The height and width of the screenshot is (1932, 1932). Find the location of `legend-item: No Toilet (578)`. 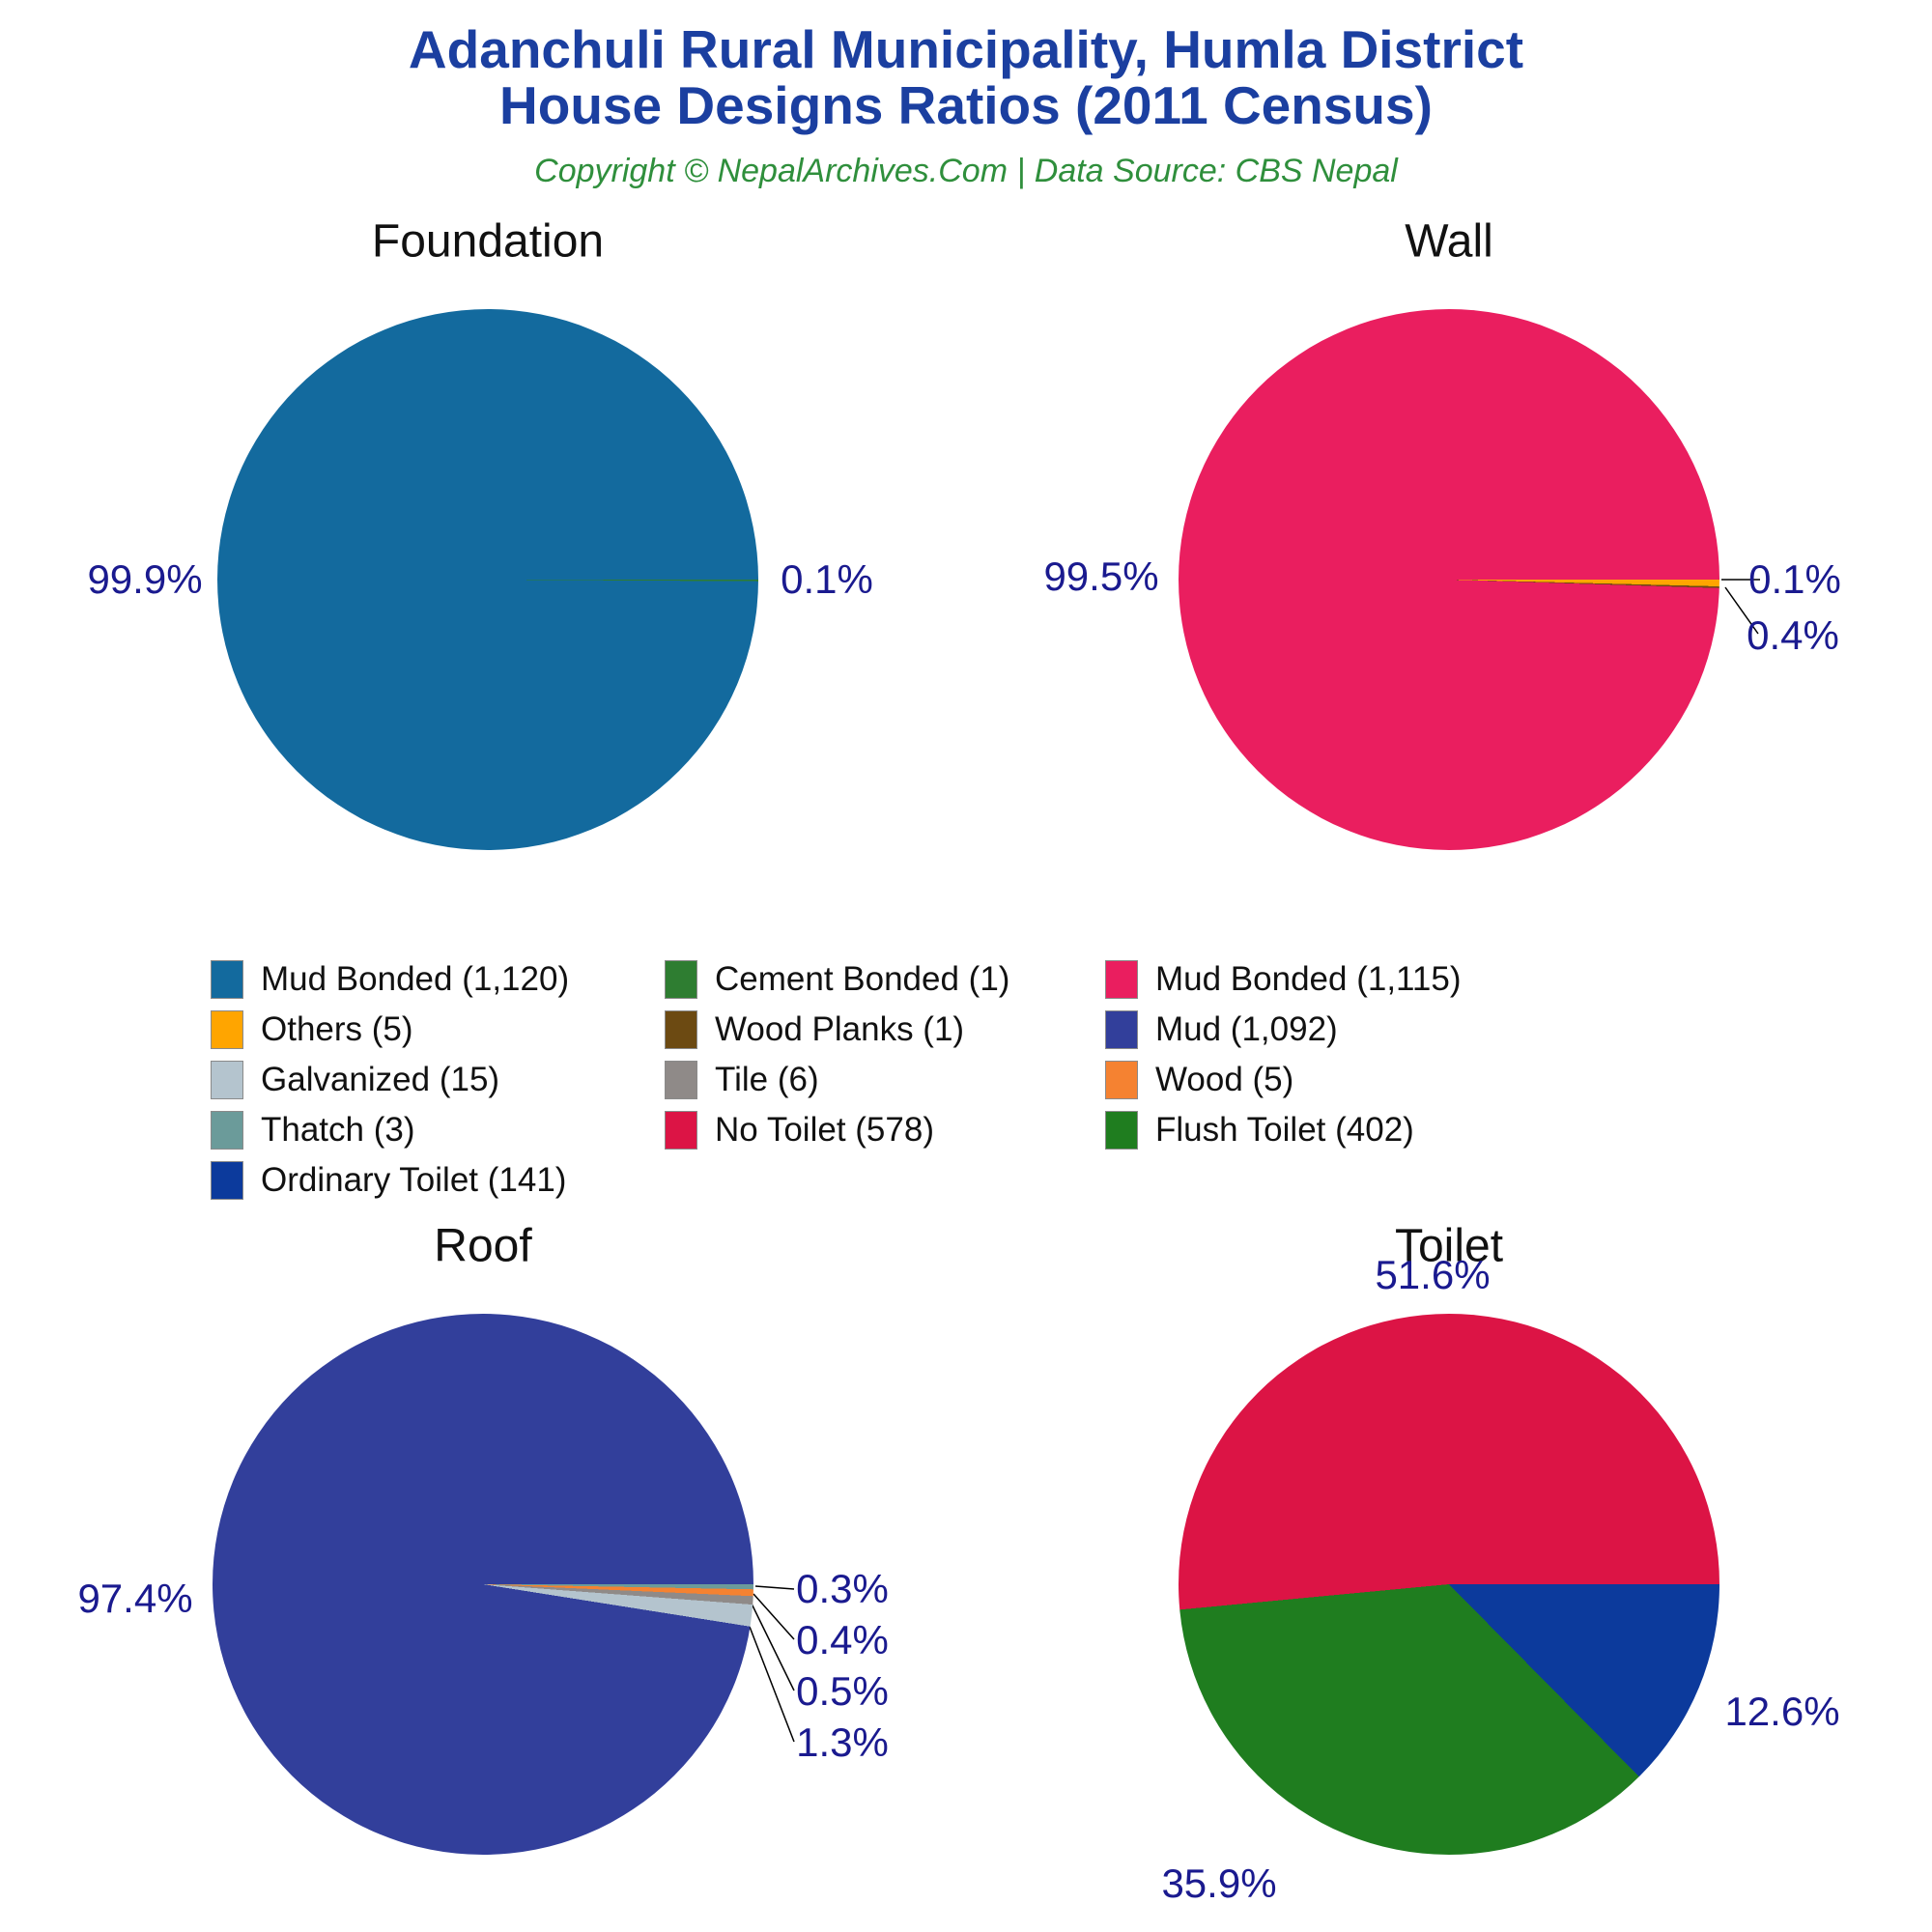

legend-item: No Toilet (578) is located at coordinates (799, 1130).